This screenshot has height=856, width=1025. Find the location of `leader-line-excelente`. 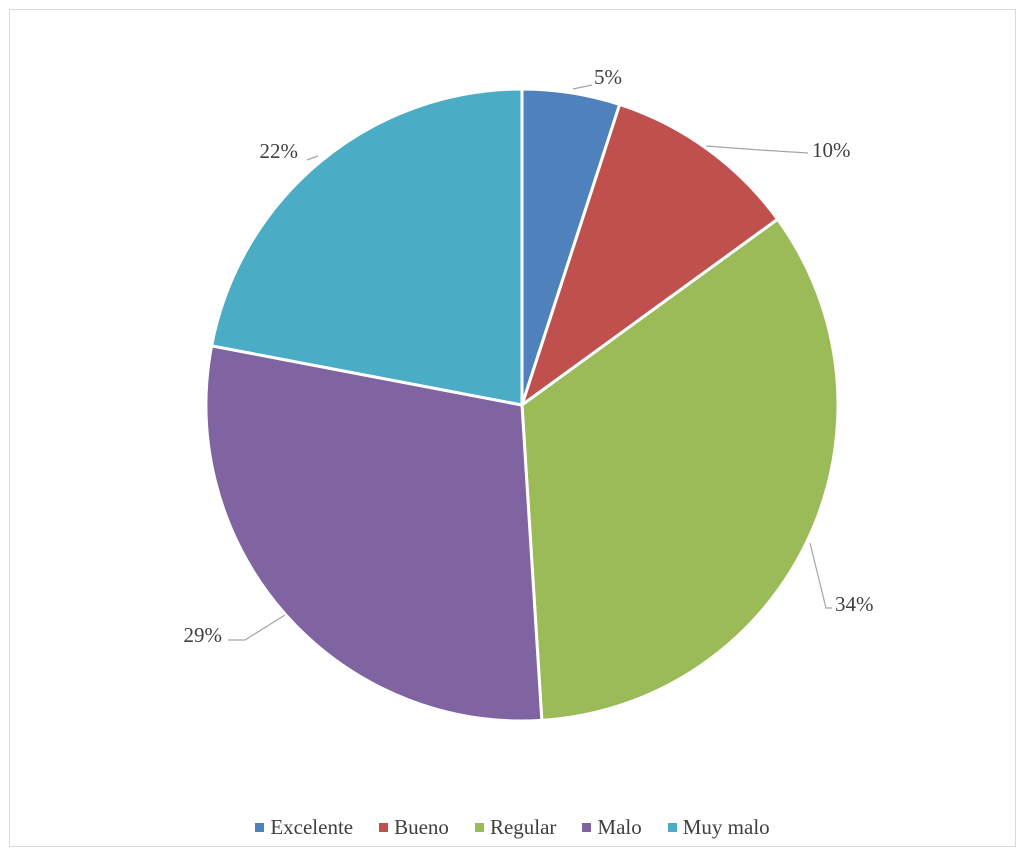

leader-line-excelente is located at coordinates (582, 87).